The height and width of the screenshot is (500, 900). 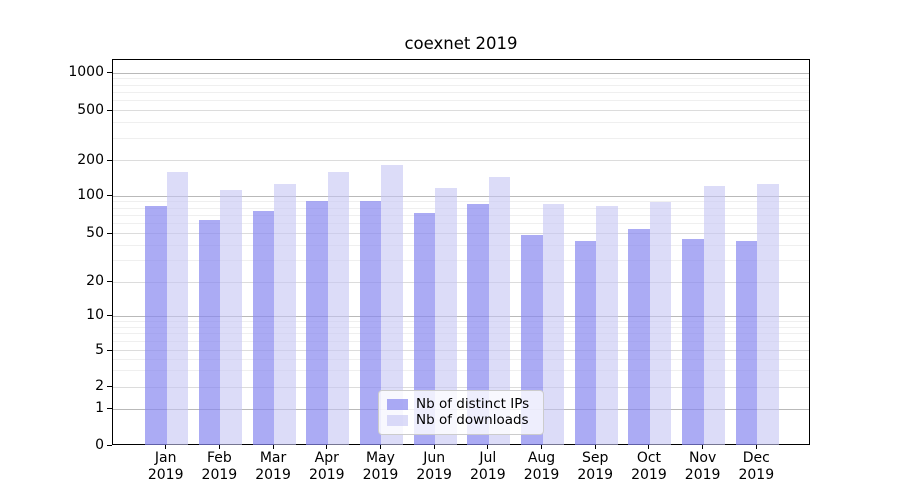 What do you see at coordinates (768, 314) in the screenshot?
I see `bar-downloads-dec` at bounding box center [768, 314].